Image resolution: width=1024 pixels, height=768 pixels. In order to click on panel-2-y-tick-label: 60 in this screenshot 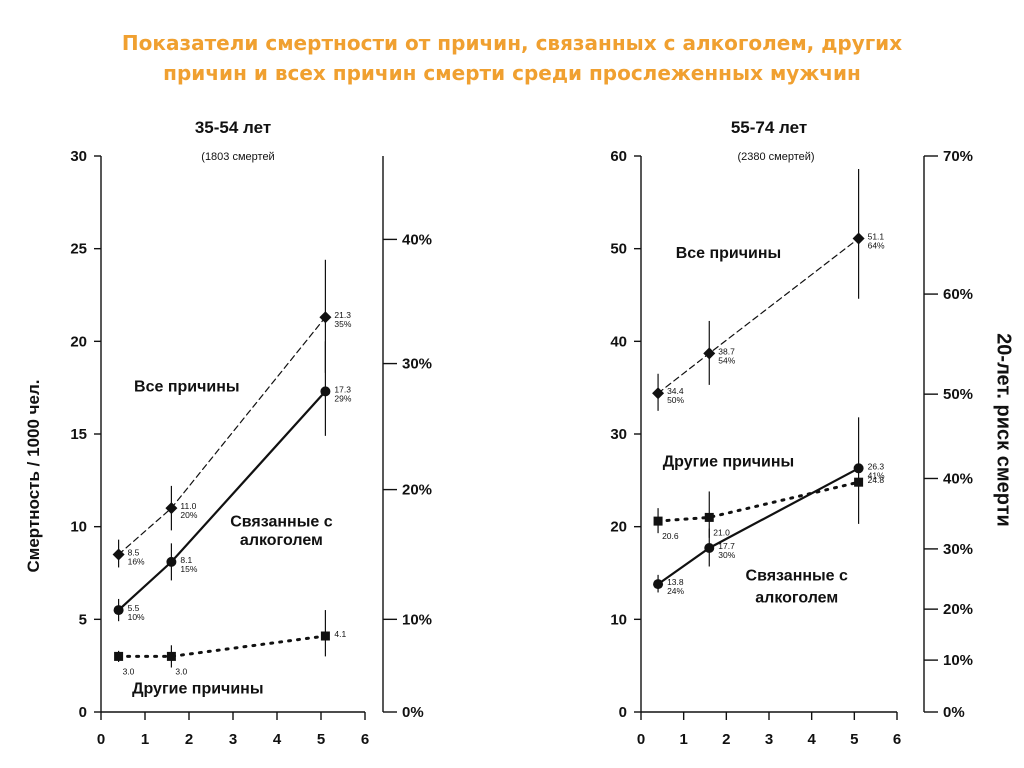, I will do `click(618, 156)`.